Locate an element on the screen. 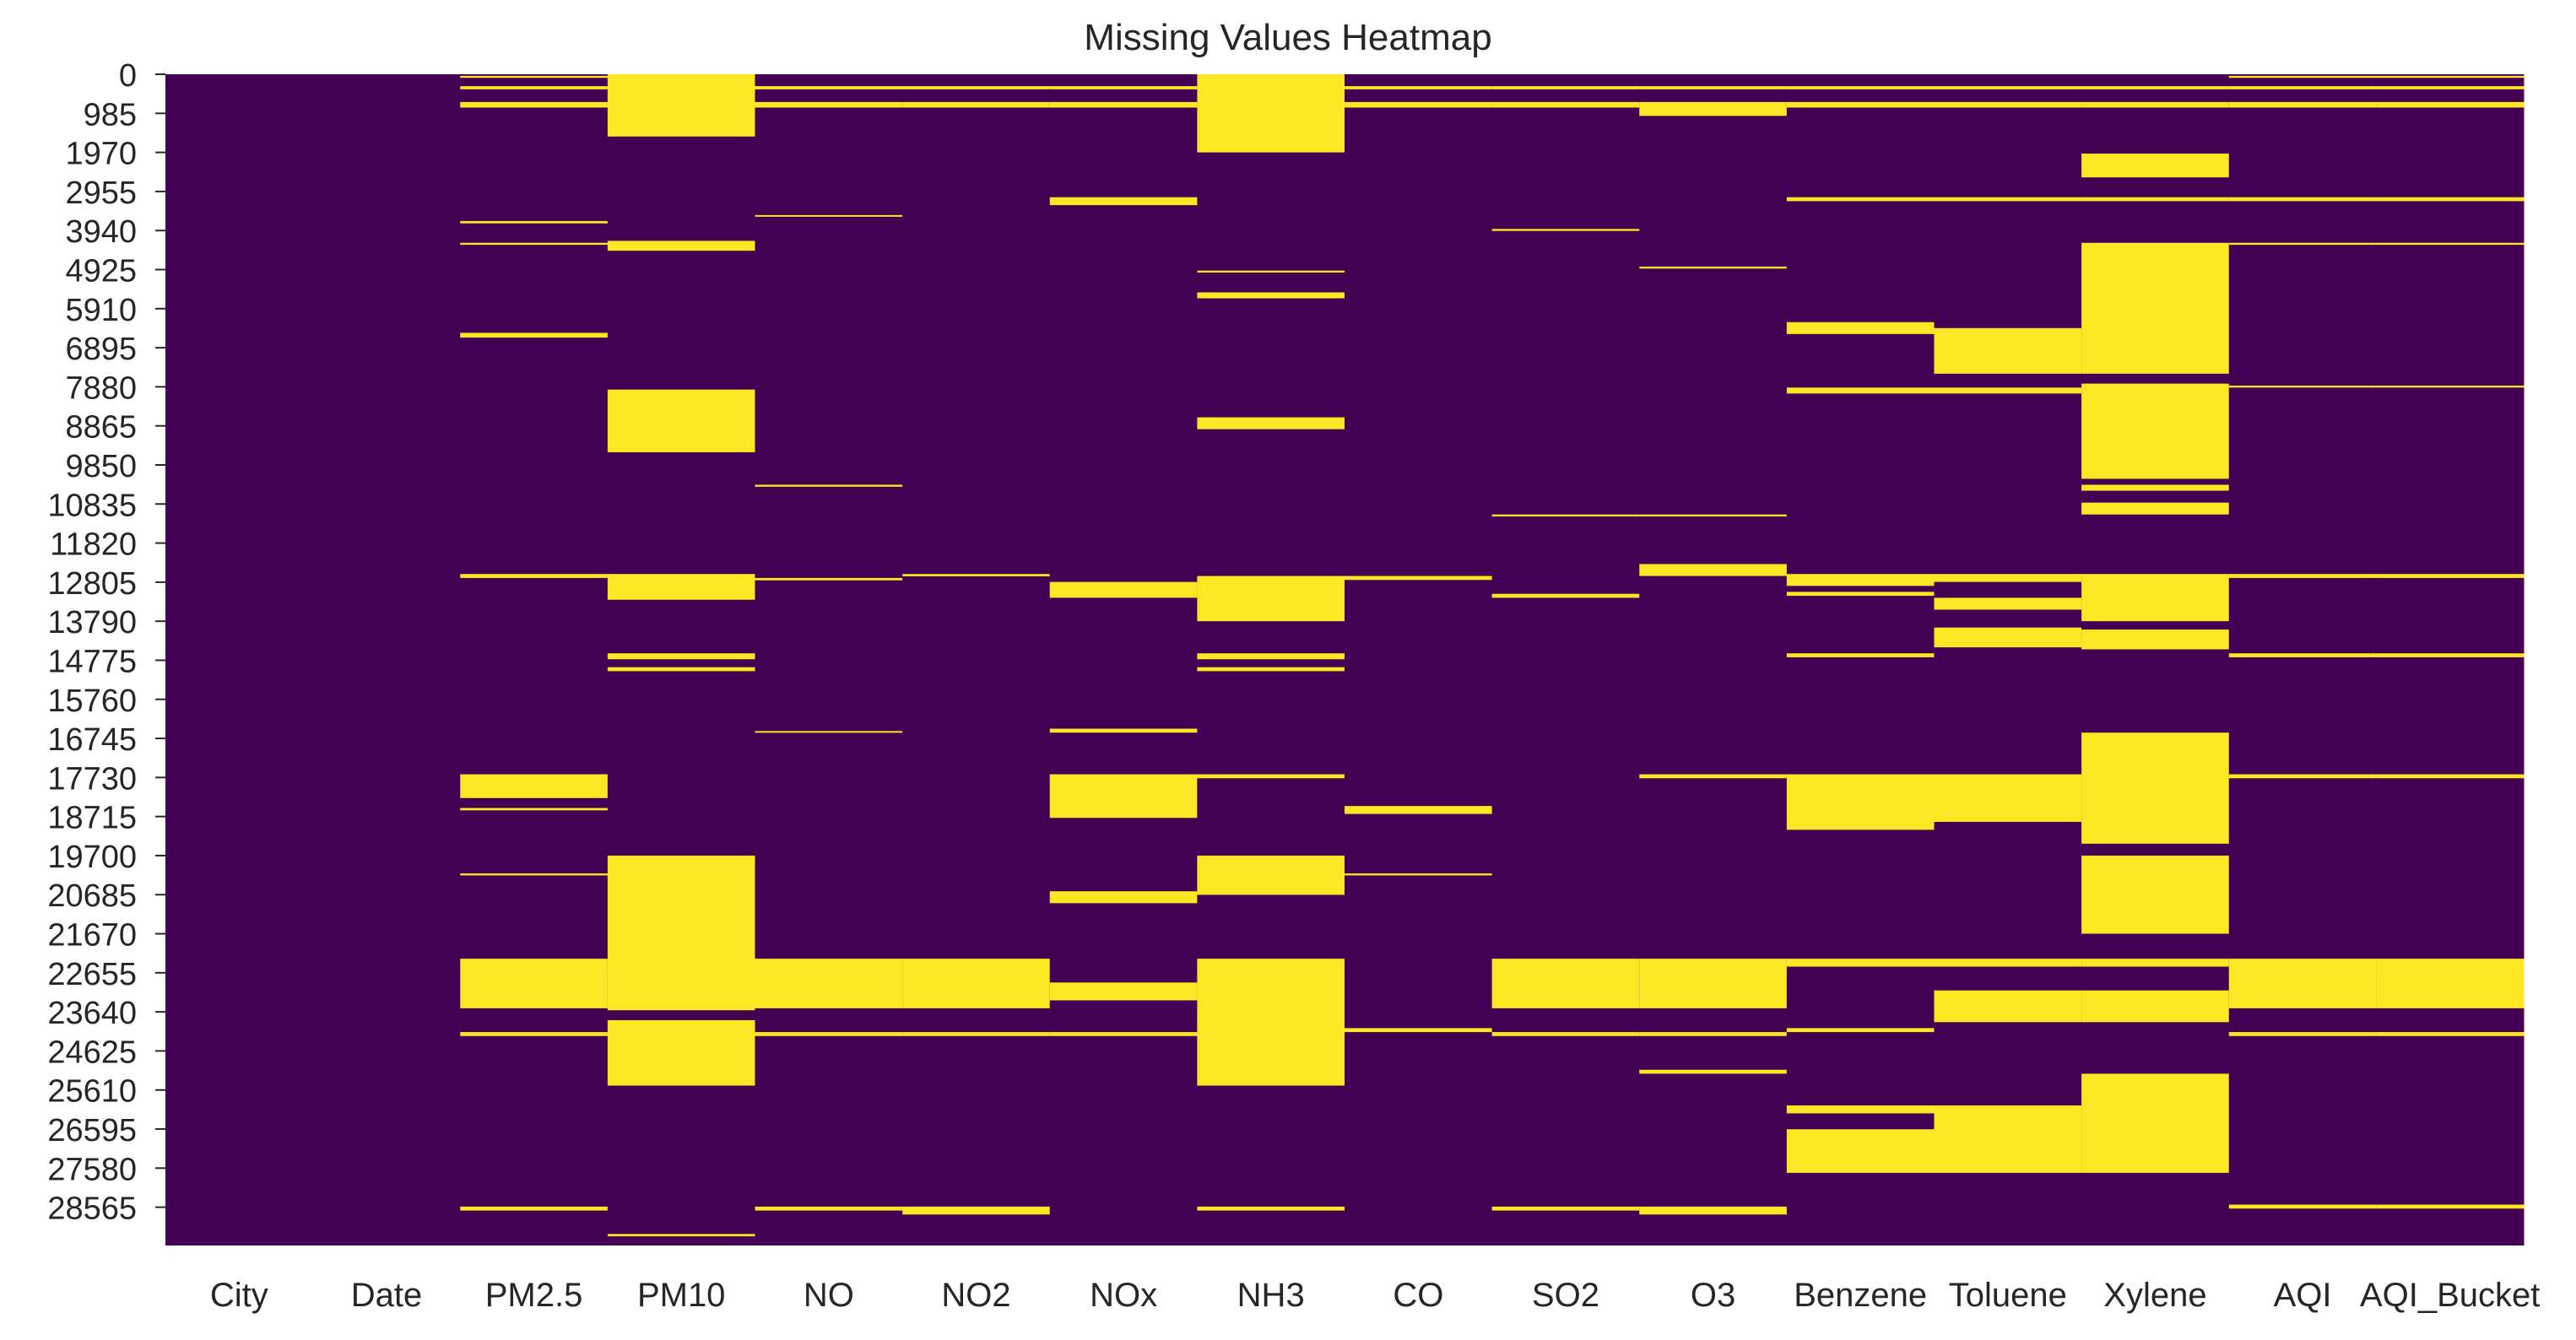 The height and width of the screenshot is (1340, 2576). missing-block-PM2.5-2 is located at coordinates (534, 105).